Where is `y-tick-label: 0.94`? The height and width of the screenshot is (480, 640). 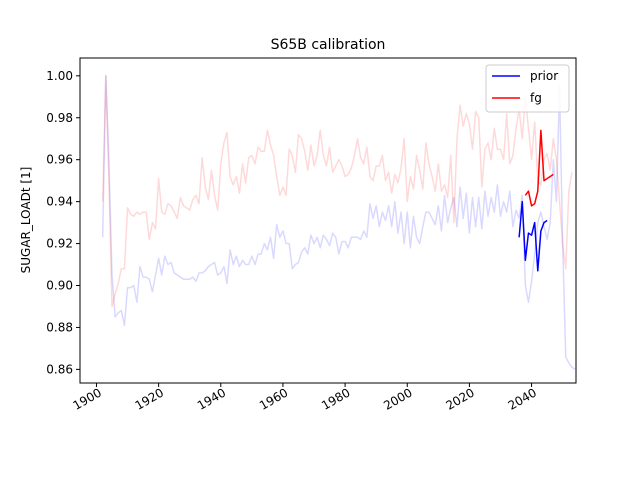 y-tick-label: 0.94 is located at coordinates (59, 202).